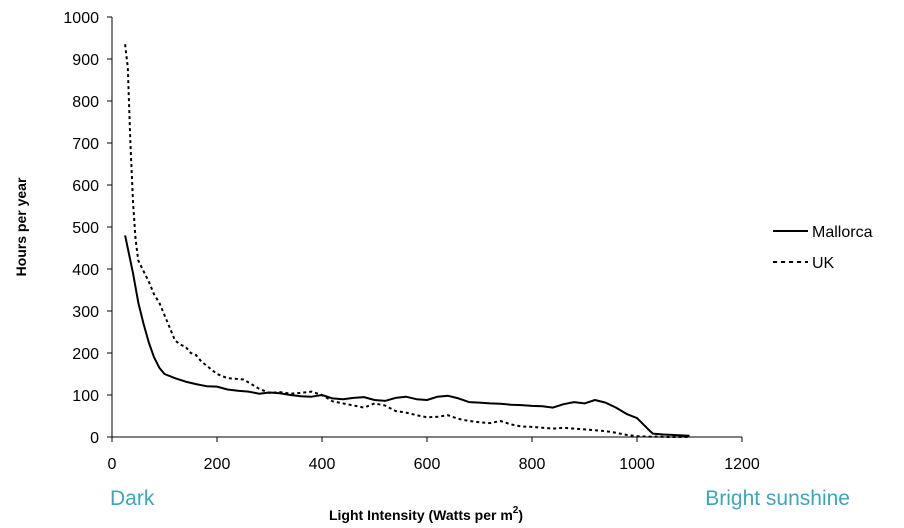 The height and width of the screenshot is (528, 904). Describe the element at coordinates (81, 18) in the screenshot. I see `y-tick-label: 1000` at that location.